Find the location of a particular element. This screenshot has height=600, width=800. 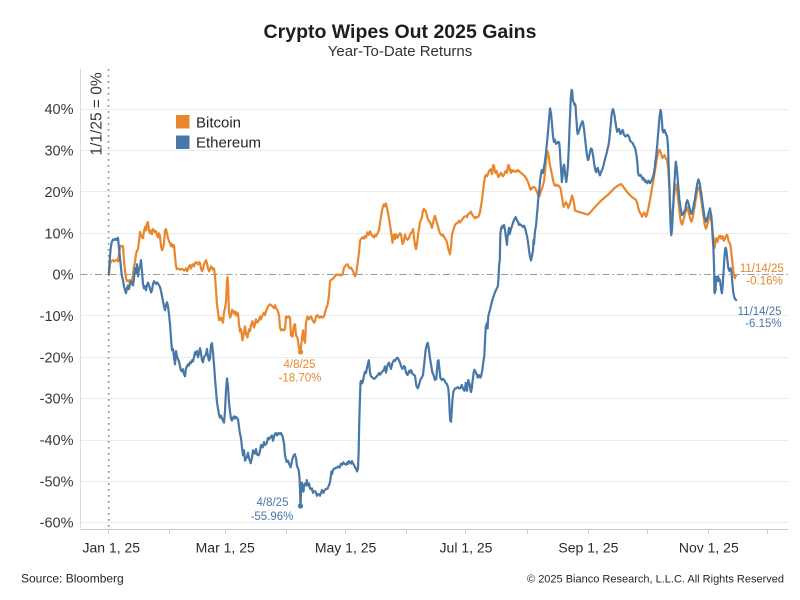

svg-text: -60% is located at coordinates (57, 524).